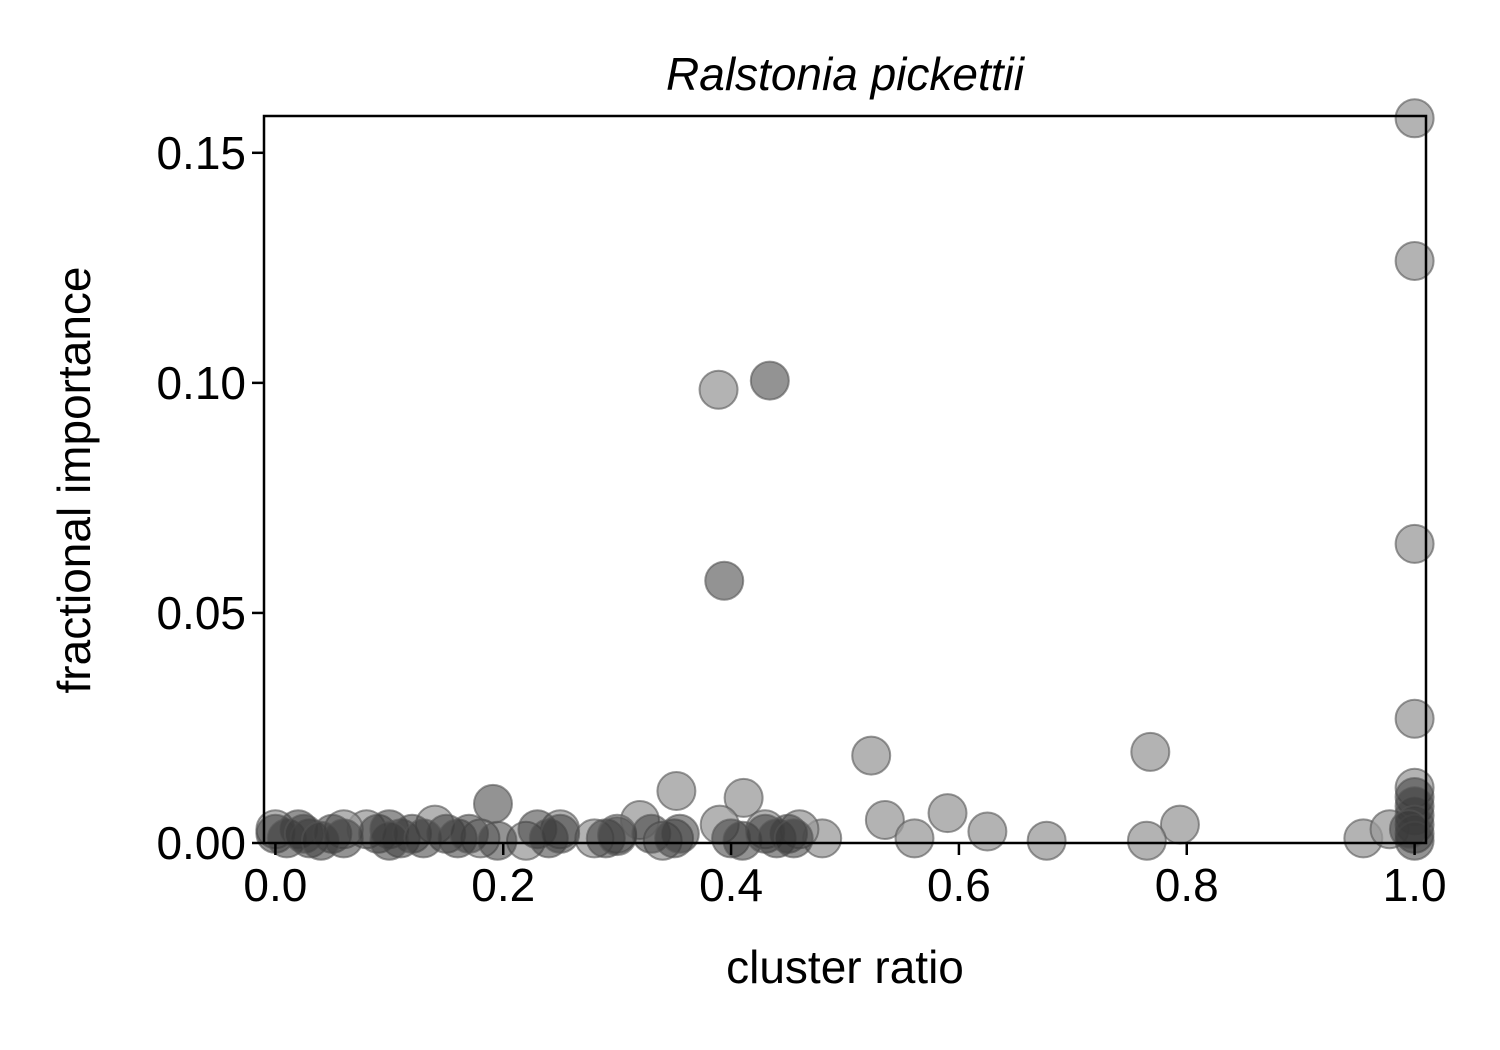  Describe the element at coordinates (1415, 885) in the screenshot. I see `x-tick-label: 1.0` at that location.